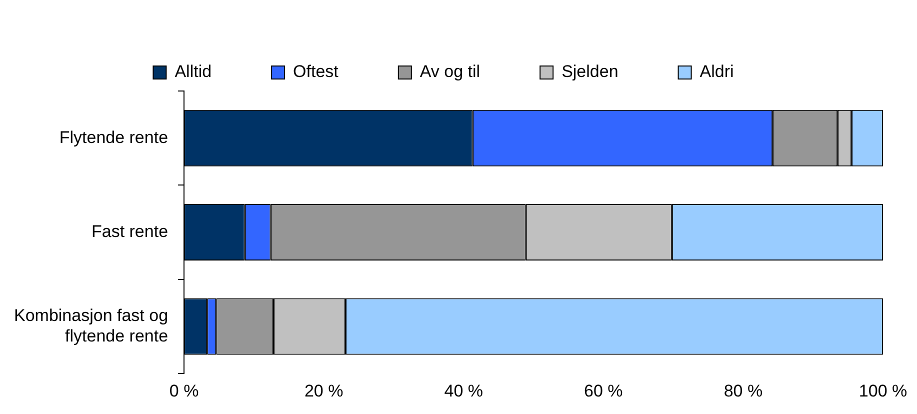  What do you see at coordinates (883, 390) in the screenshot?
I see `x-tick-label: 100 %` at bounding box center [883, 390].